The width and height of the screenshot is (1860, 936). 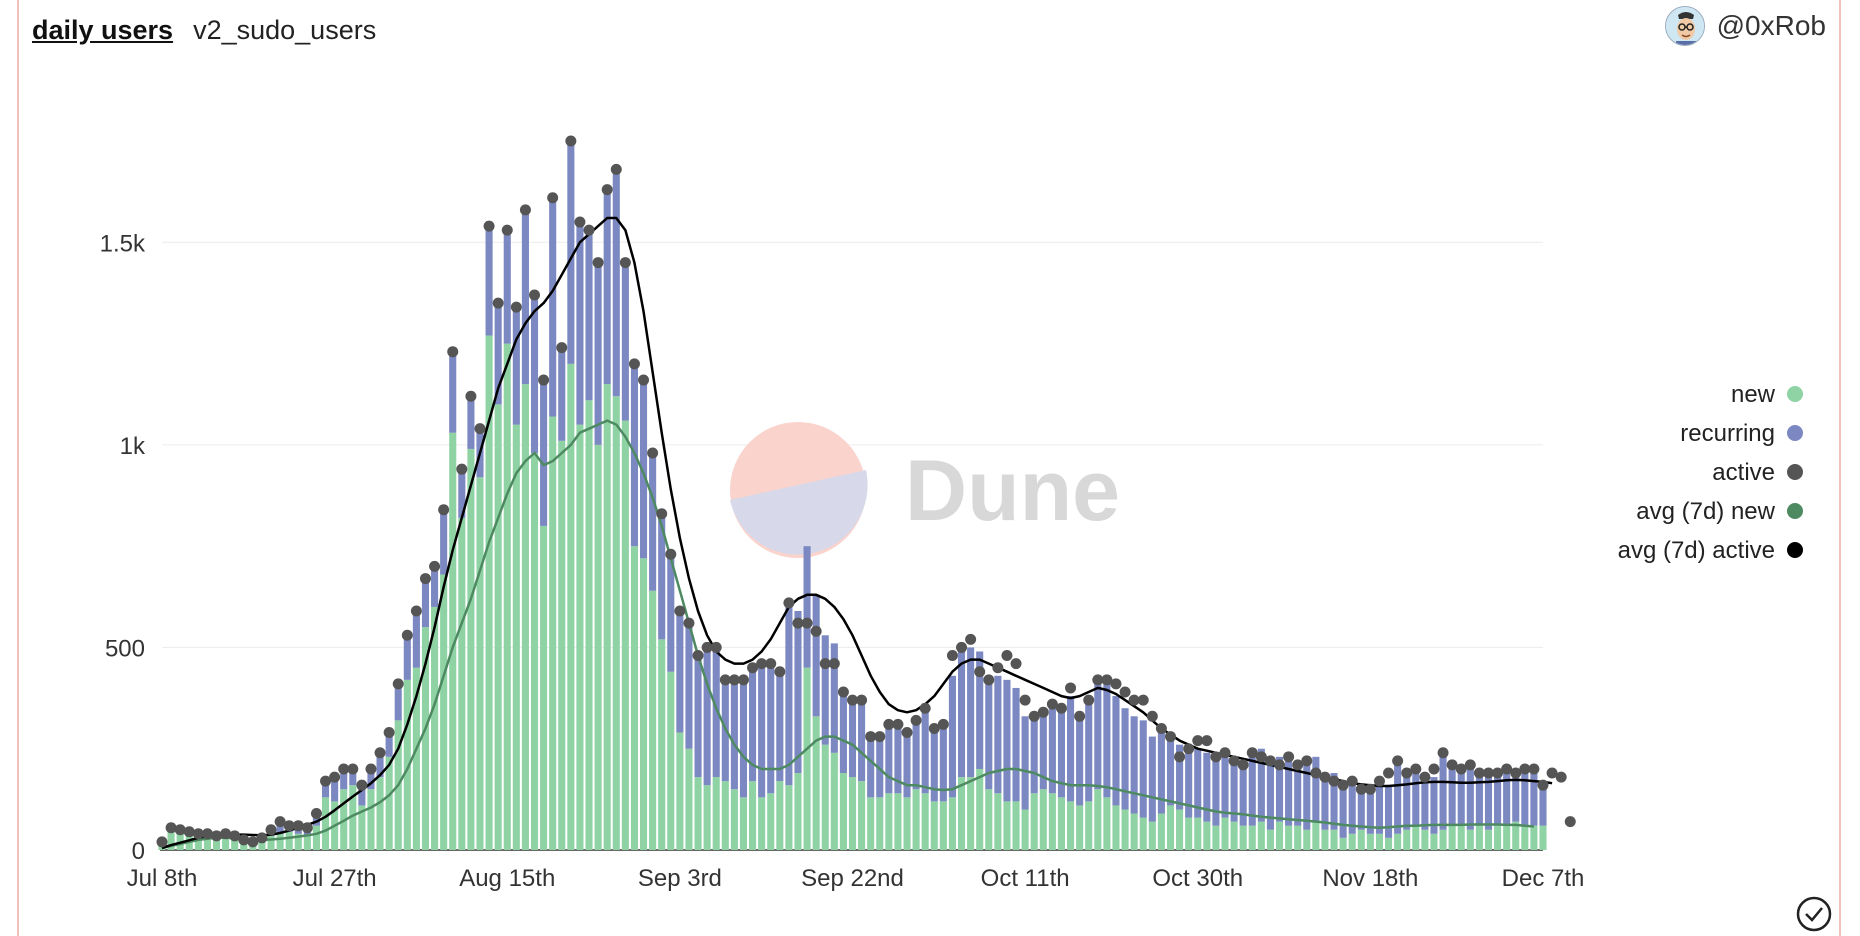 I want to click on check-circle-icon, so click(x=1814, y=914).